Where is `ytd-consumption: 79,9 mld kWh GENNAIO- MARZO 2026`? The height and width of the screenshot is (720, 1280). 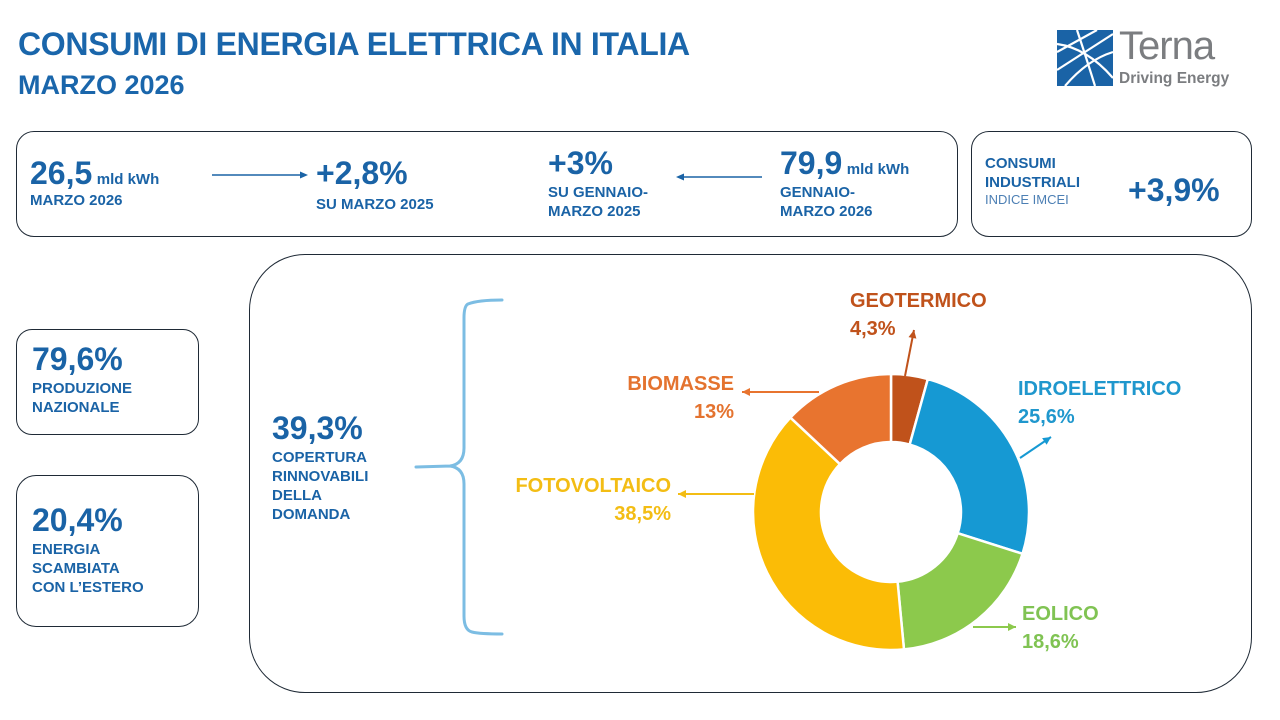
ytd-consumption: 79,9 mld kWh GENNAIO- MARZO 2026 is located at coordinates (844, 184).